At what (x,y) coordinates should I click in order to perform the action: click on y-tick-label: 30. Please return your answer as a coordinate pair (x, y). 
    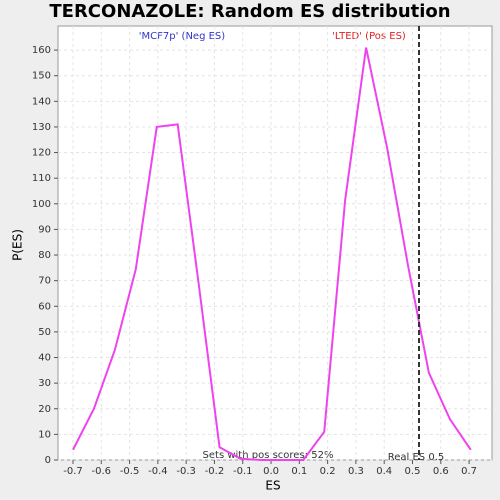
    Looking at the image, I should click on (44, 383).